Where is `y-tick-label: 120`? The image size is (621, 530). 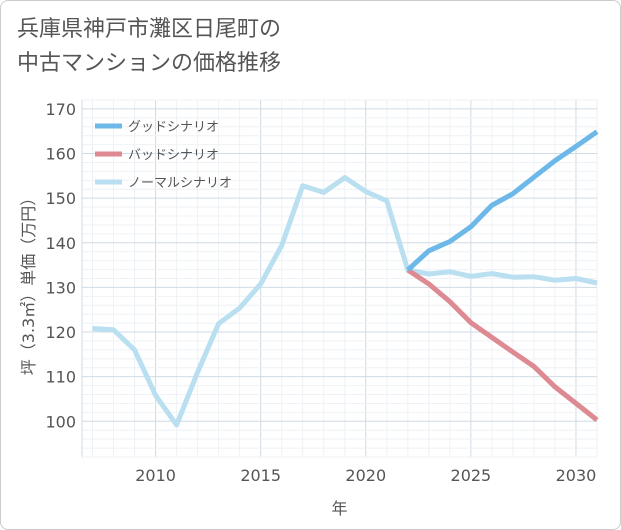 y-tick-label: 120 is located at coordinates (60, 332).